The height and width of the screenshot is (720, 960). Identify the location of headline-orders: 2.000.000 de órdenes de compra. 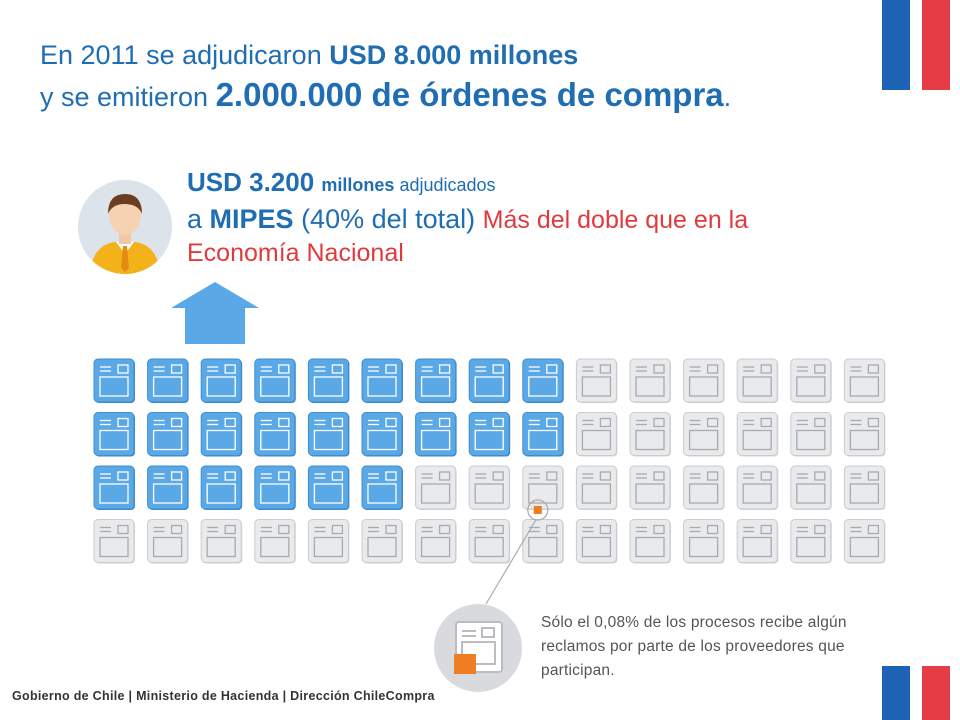
(469, 94).